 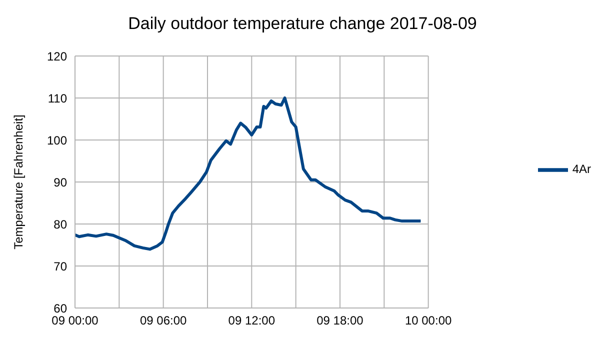 What do you see at coordinates (75, 321) in the screenshot?
I see `x-tick-label: 09 00:00` at bounding box center [75, 321].